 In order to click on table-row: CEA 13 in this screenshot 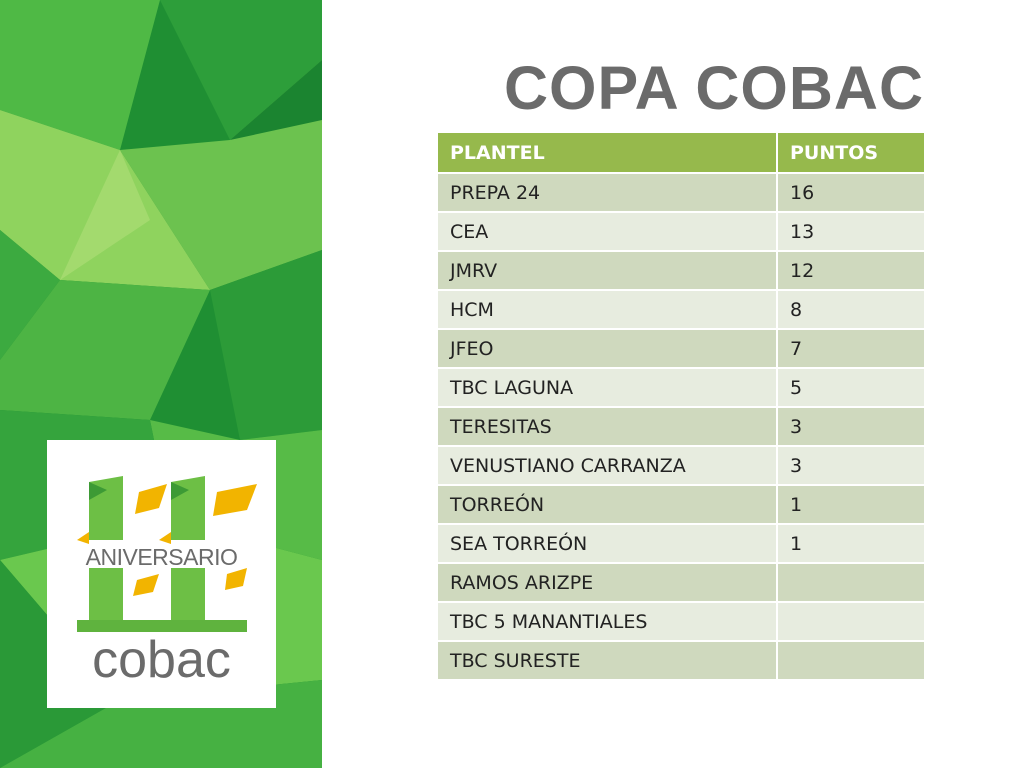, I will do `click(681, 231)`.